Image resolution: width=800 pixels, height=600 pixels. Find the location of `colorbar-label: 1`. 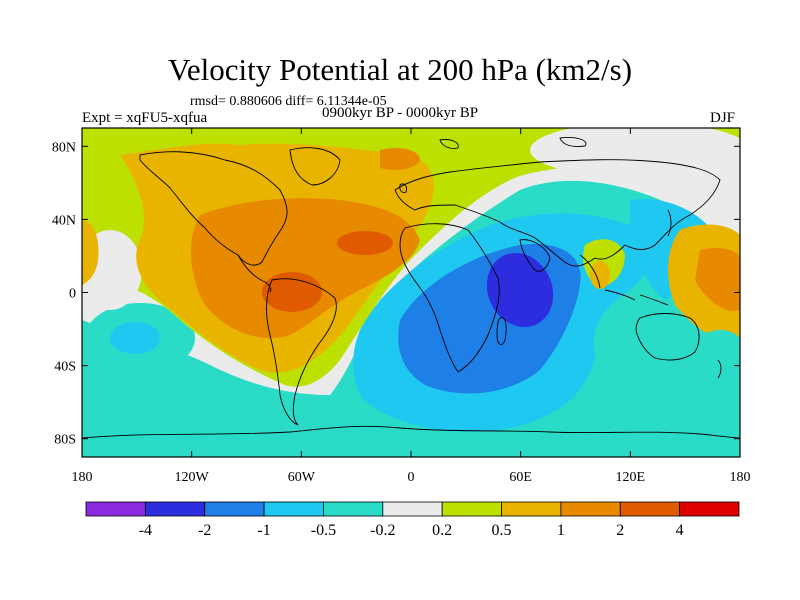

colorbar-label: 1 is located at coordinates (561, 530).